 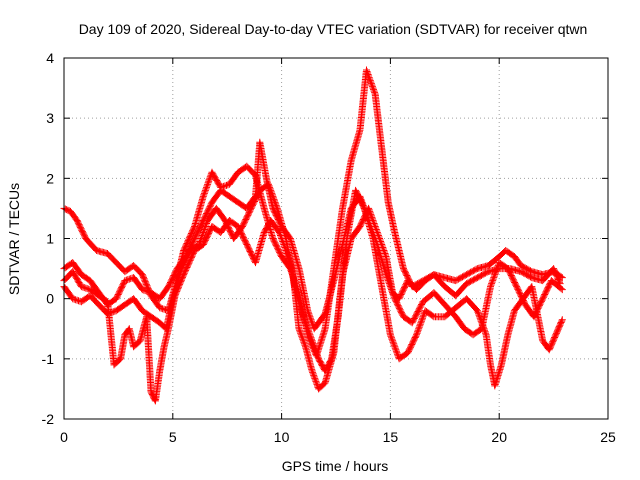 What do you see at coordinates (282, 437) in the screenshot?
I see `x-tick-label: 10` at bounding box center [282, 437].